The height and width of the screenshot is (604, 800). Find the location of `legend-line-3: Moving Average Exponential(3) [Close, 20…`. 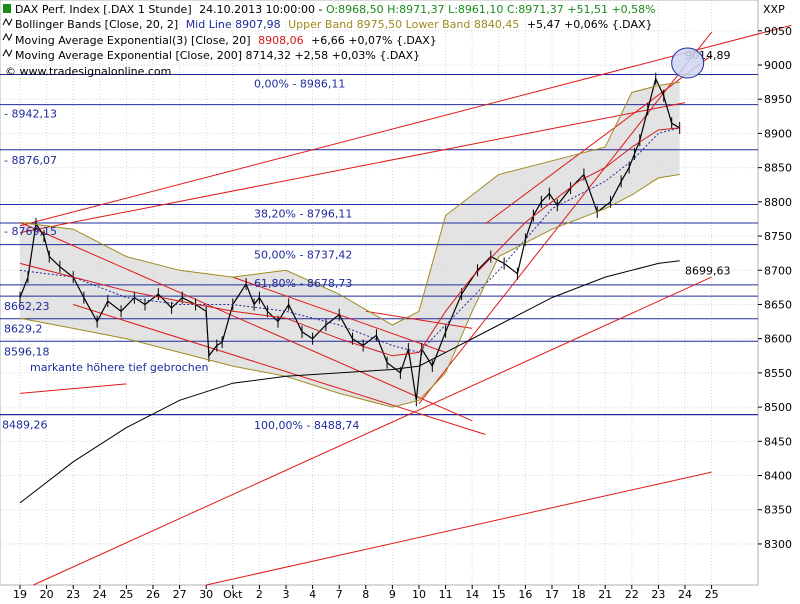

legend-line-3: Moving Average Exponential(3) [Close, 20… is located at coordinates (226, 40).